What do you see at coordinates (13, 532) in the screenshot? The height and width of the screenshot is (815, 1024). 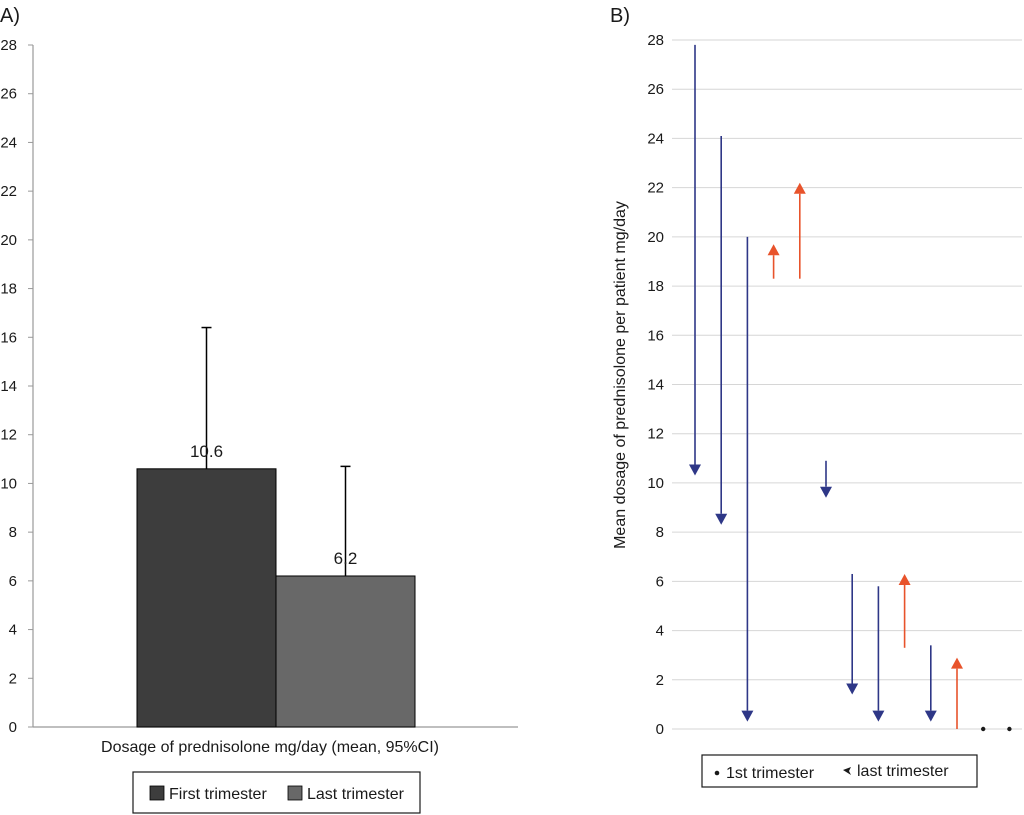 I see `panel-a-y-tick-label: 8` at bounding box center [13, 532].